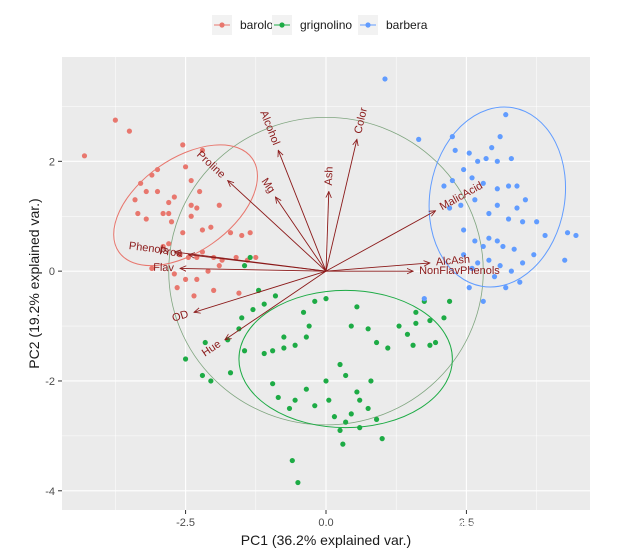 The width and height of the screenshot is (624, 553). What do you see at coordinates (530, 526) in the screenshot?
I see `watermark: 知乎 @踩雷小能手123` at bounding box center [530, 526].